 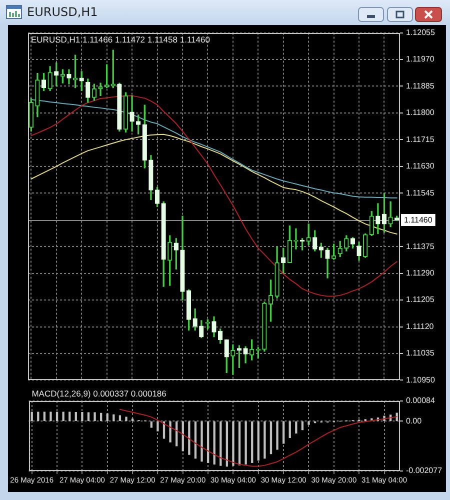 I want to click on y-tick-label: 1.12055, so click(x=421, y=33).